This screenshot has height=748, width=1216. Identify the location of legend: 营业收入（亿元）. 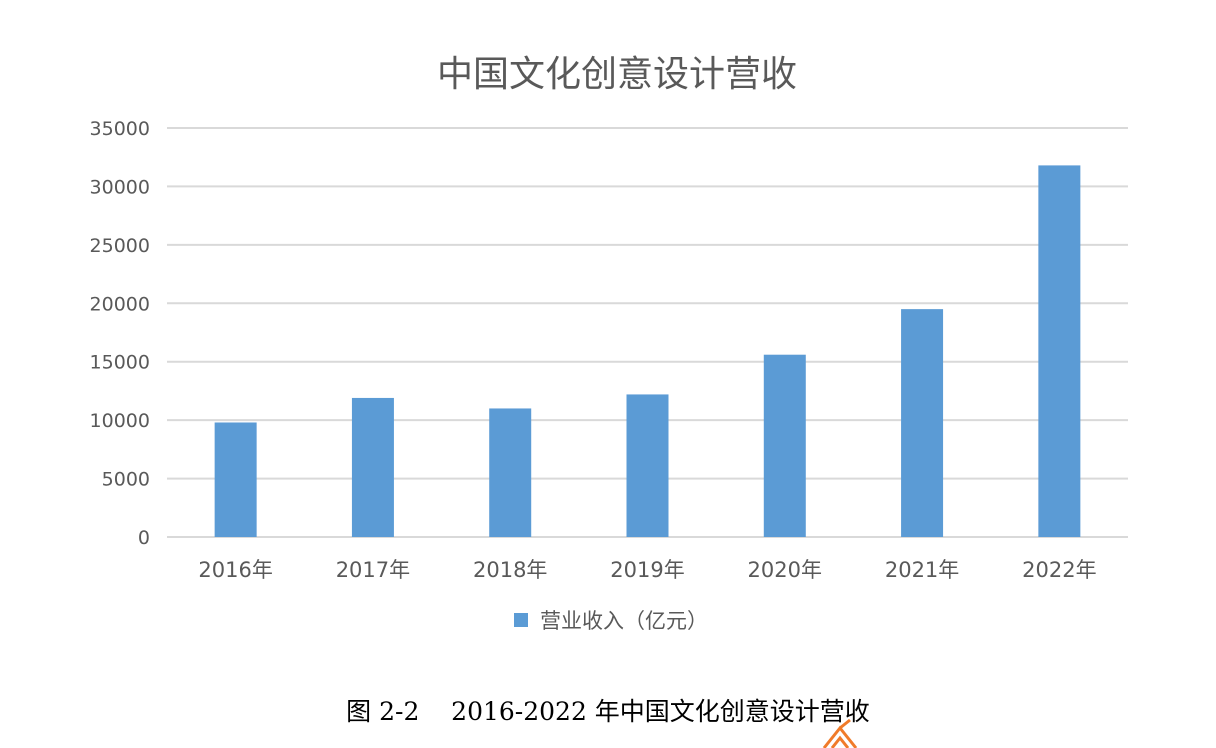
(611, 621).